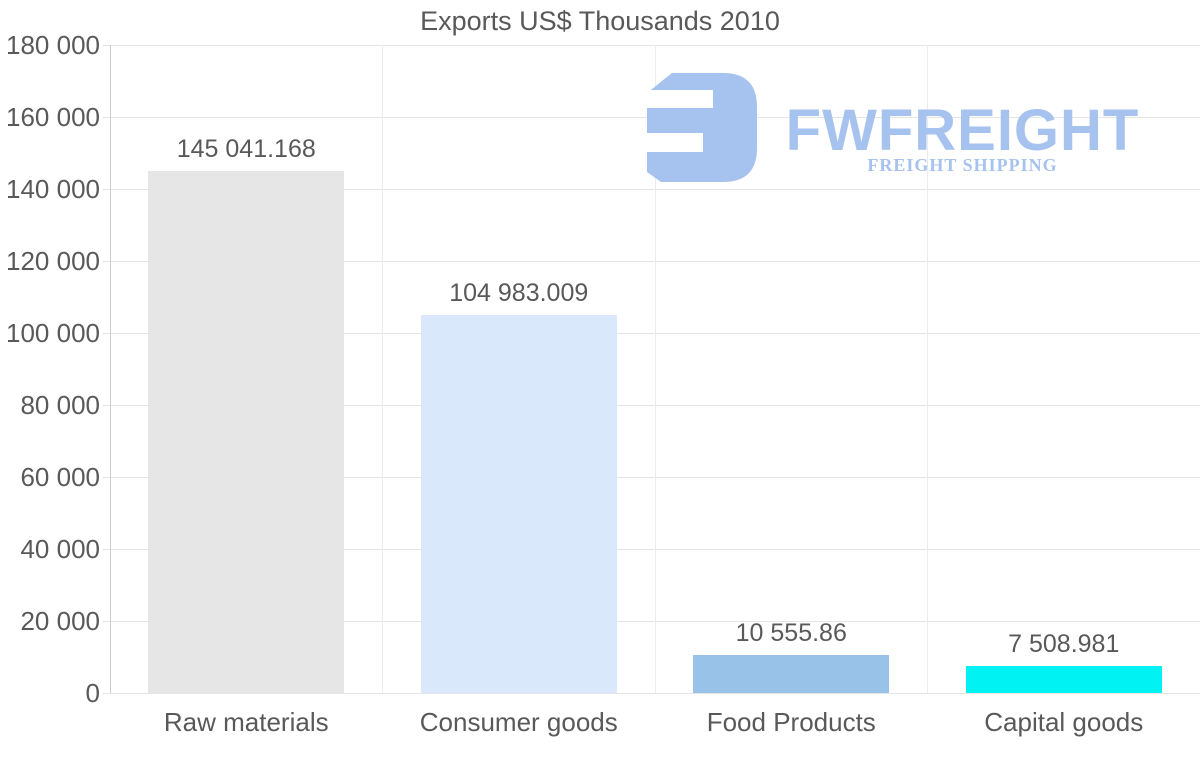 The height and width of the screenshot is (763, 1200). What do you see at coordinates (600, 21) in the screenshot?
I see `chart-title: Exports US$ Thousands 2010` at bounding box center [600, 21].